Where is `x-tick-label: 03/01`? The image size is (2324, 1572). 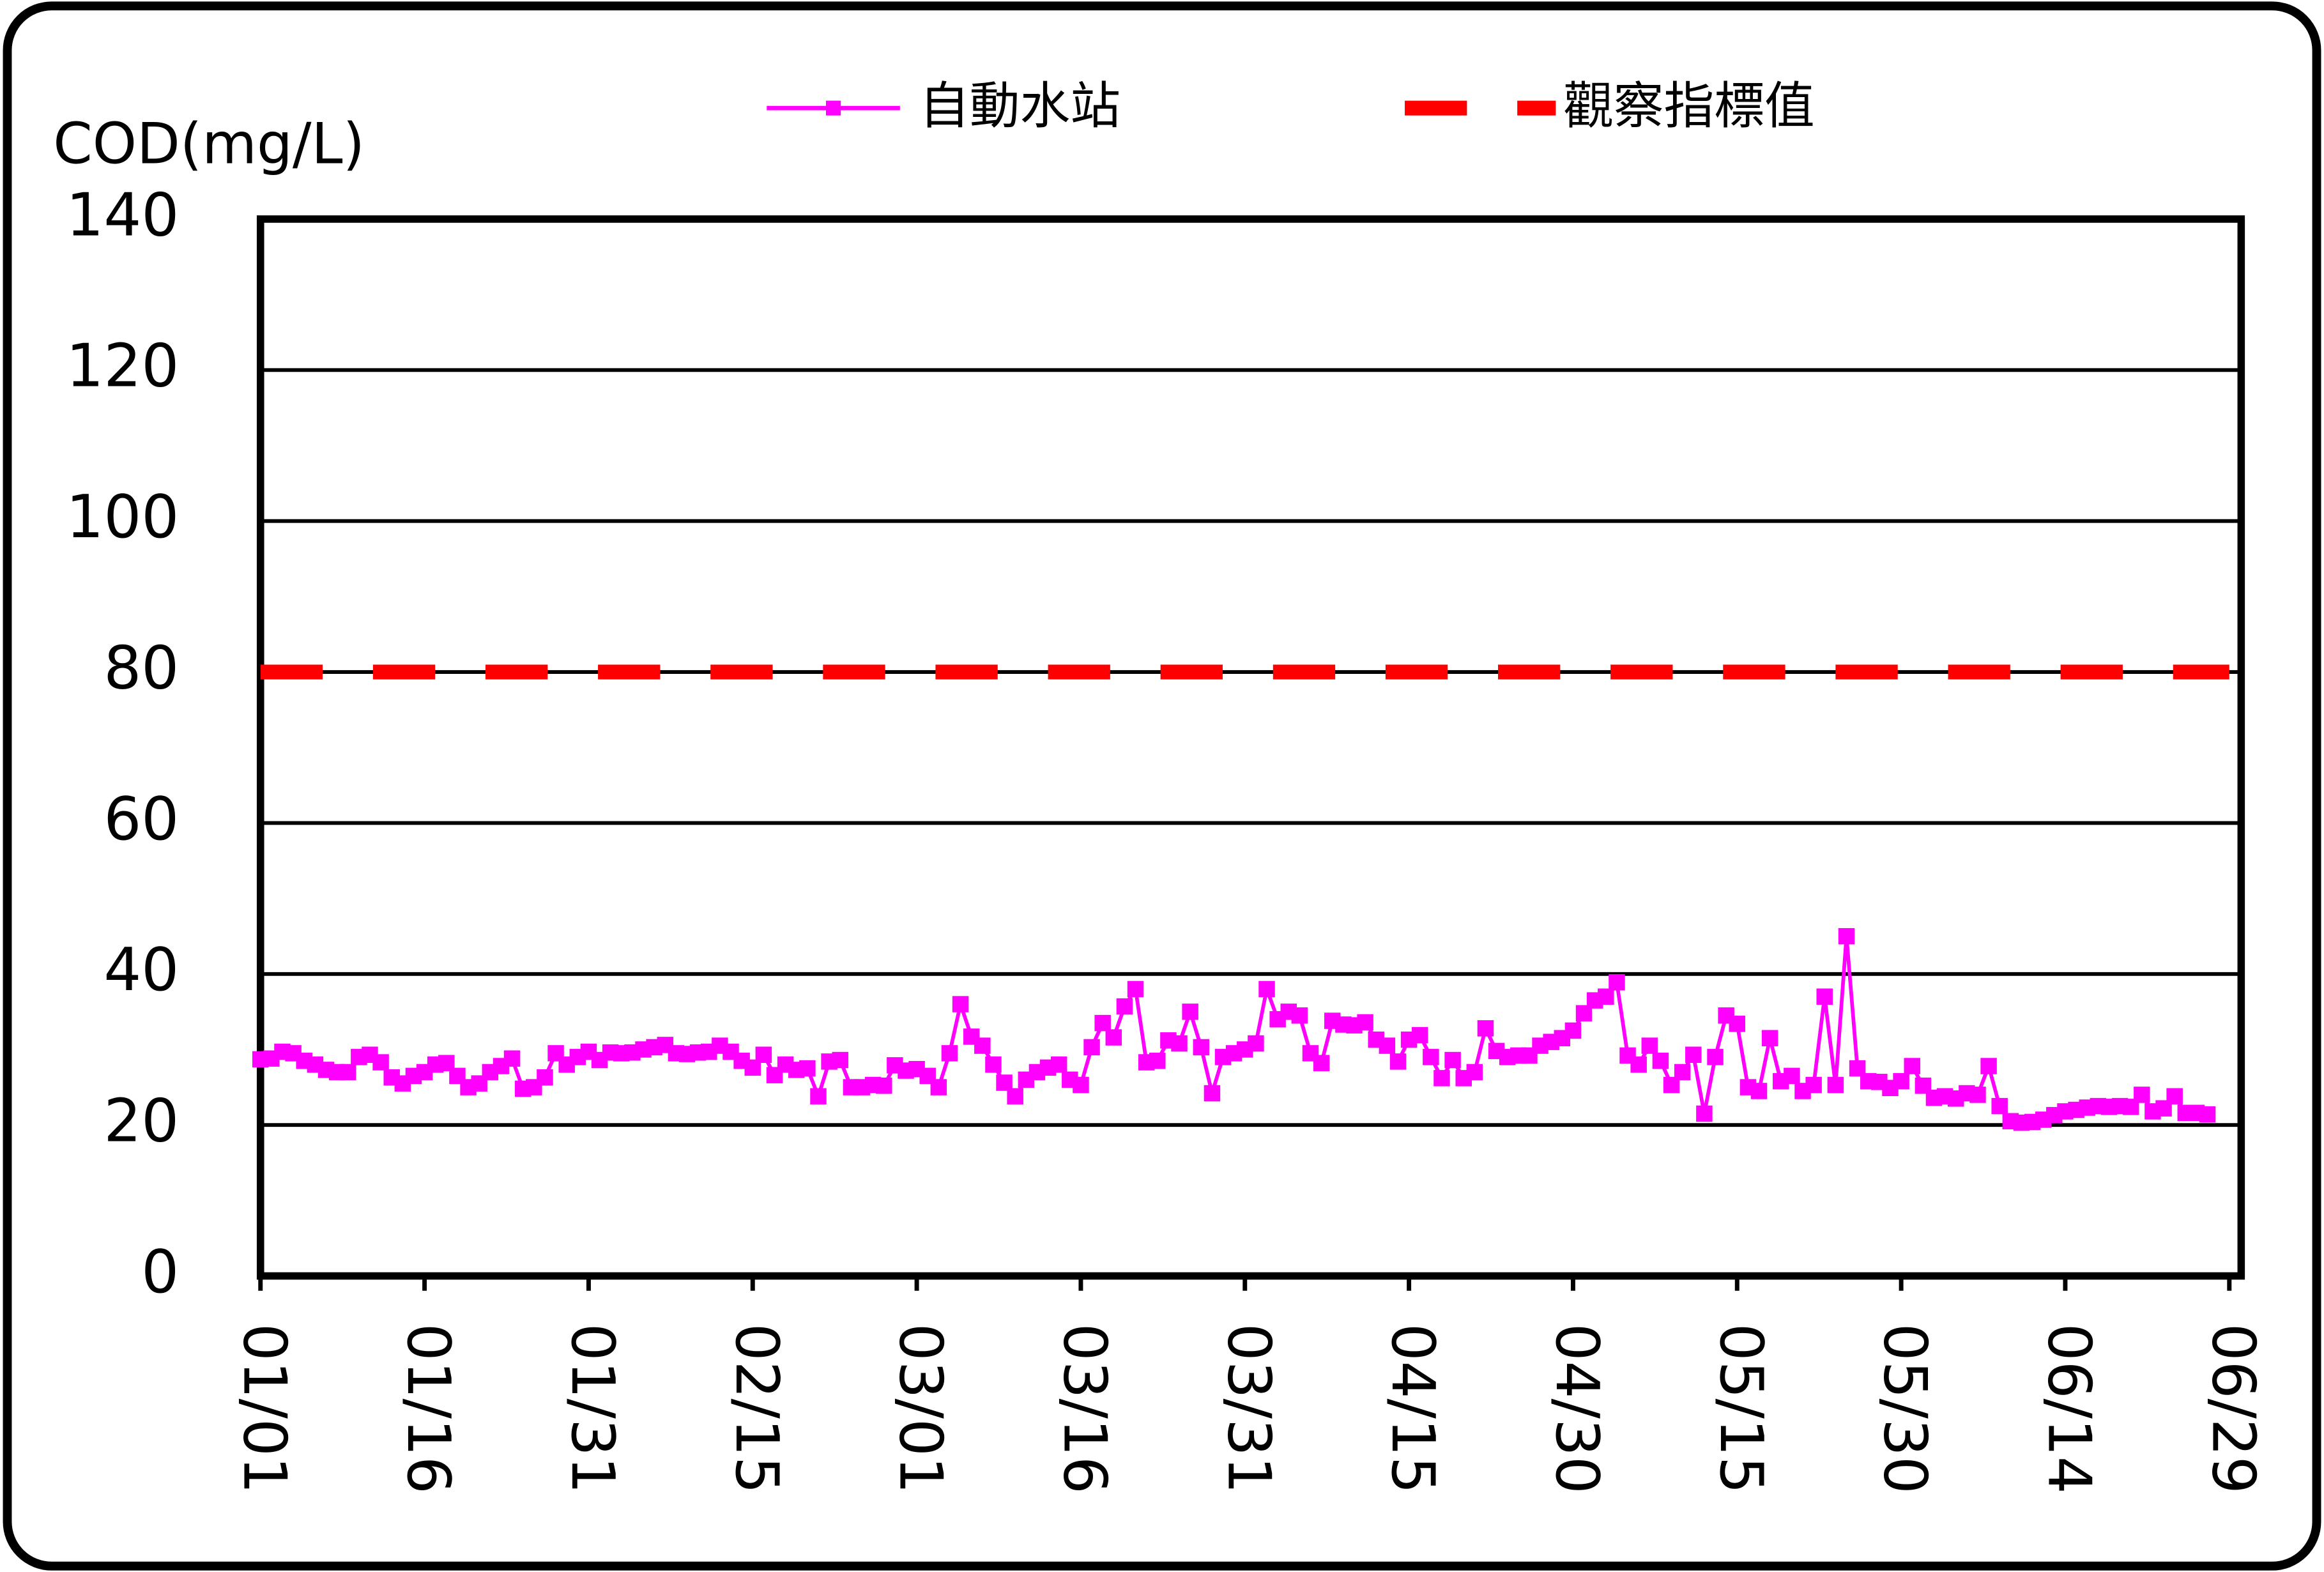
x-tick-label: 03/01 is located at coordinates (921, 1409).